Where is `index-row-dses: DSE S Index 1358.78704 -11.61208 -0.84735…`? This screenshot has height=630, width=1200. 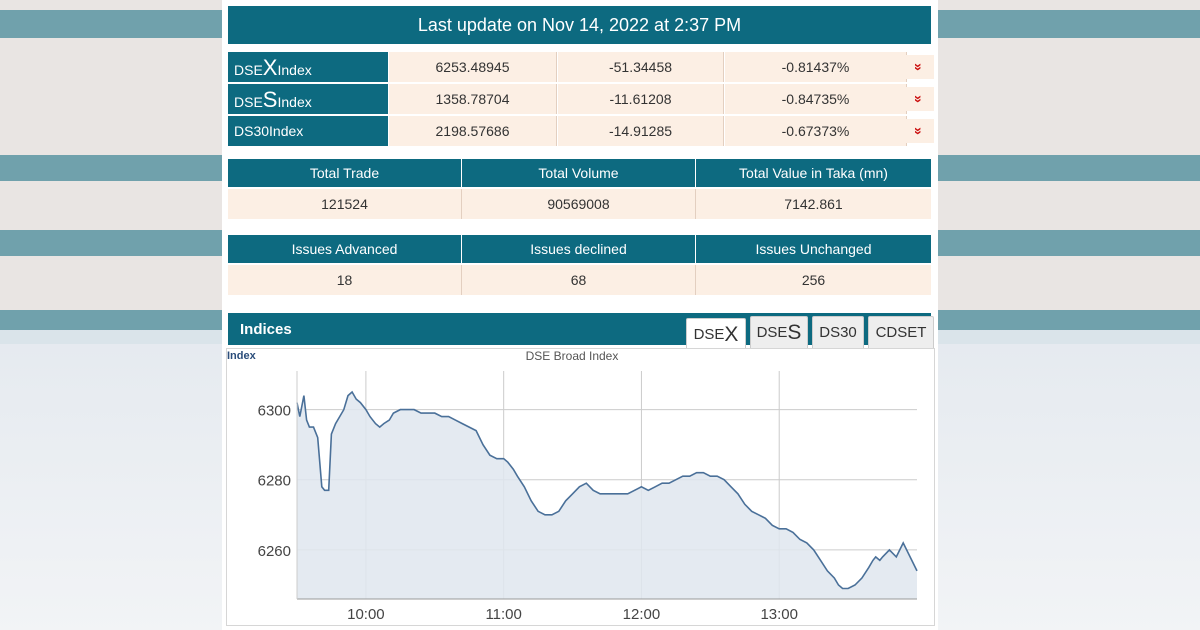
index-row-dses: DSE S Index 1358.78704 -11.61208 -0.84735… is located at coordinates (581, 99).